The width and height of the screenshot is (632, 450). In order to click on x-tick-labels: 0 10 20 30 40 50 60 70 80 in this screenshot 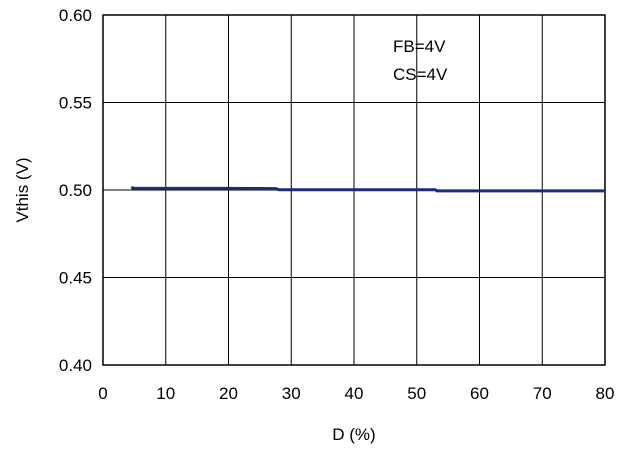, I will do `click(356, 393)`.